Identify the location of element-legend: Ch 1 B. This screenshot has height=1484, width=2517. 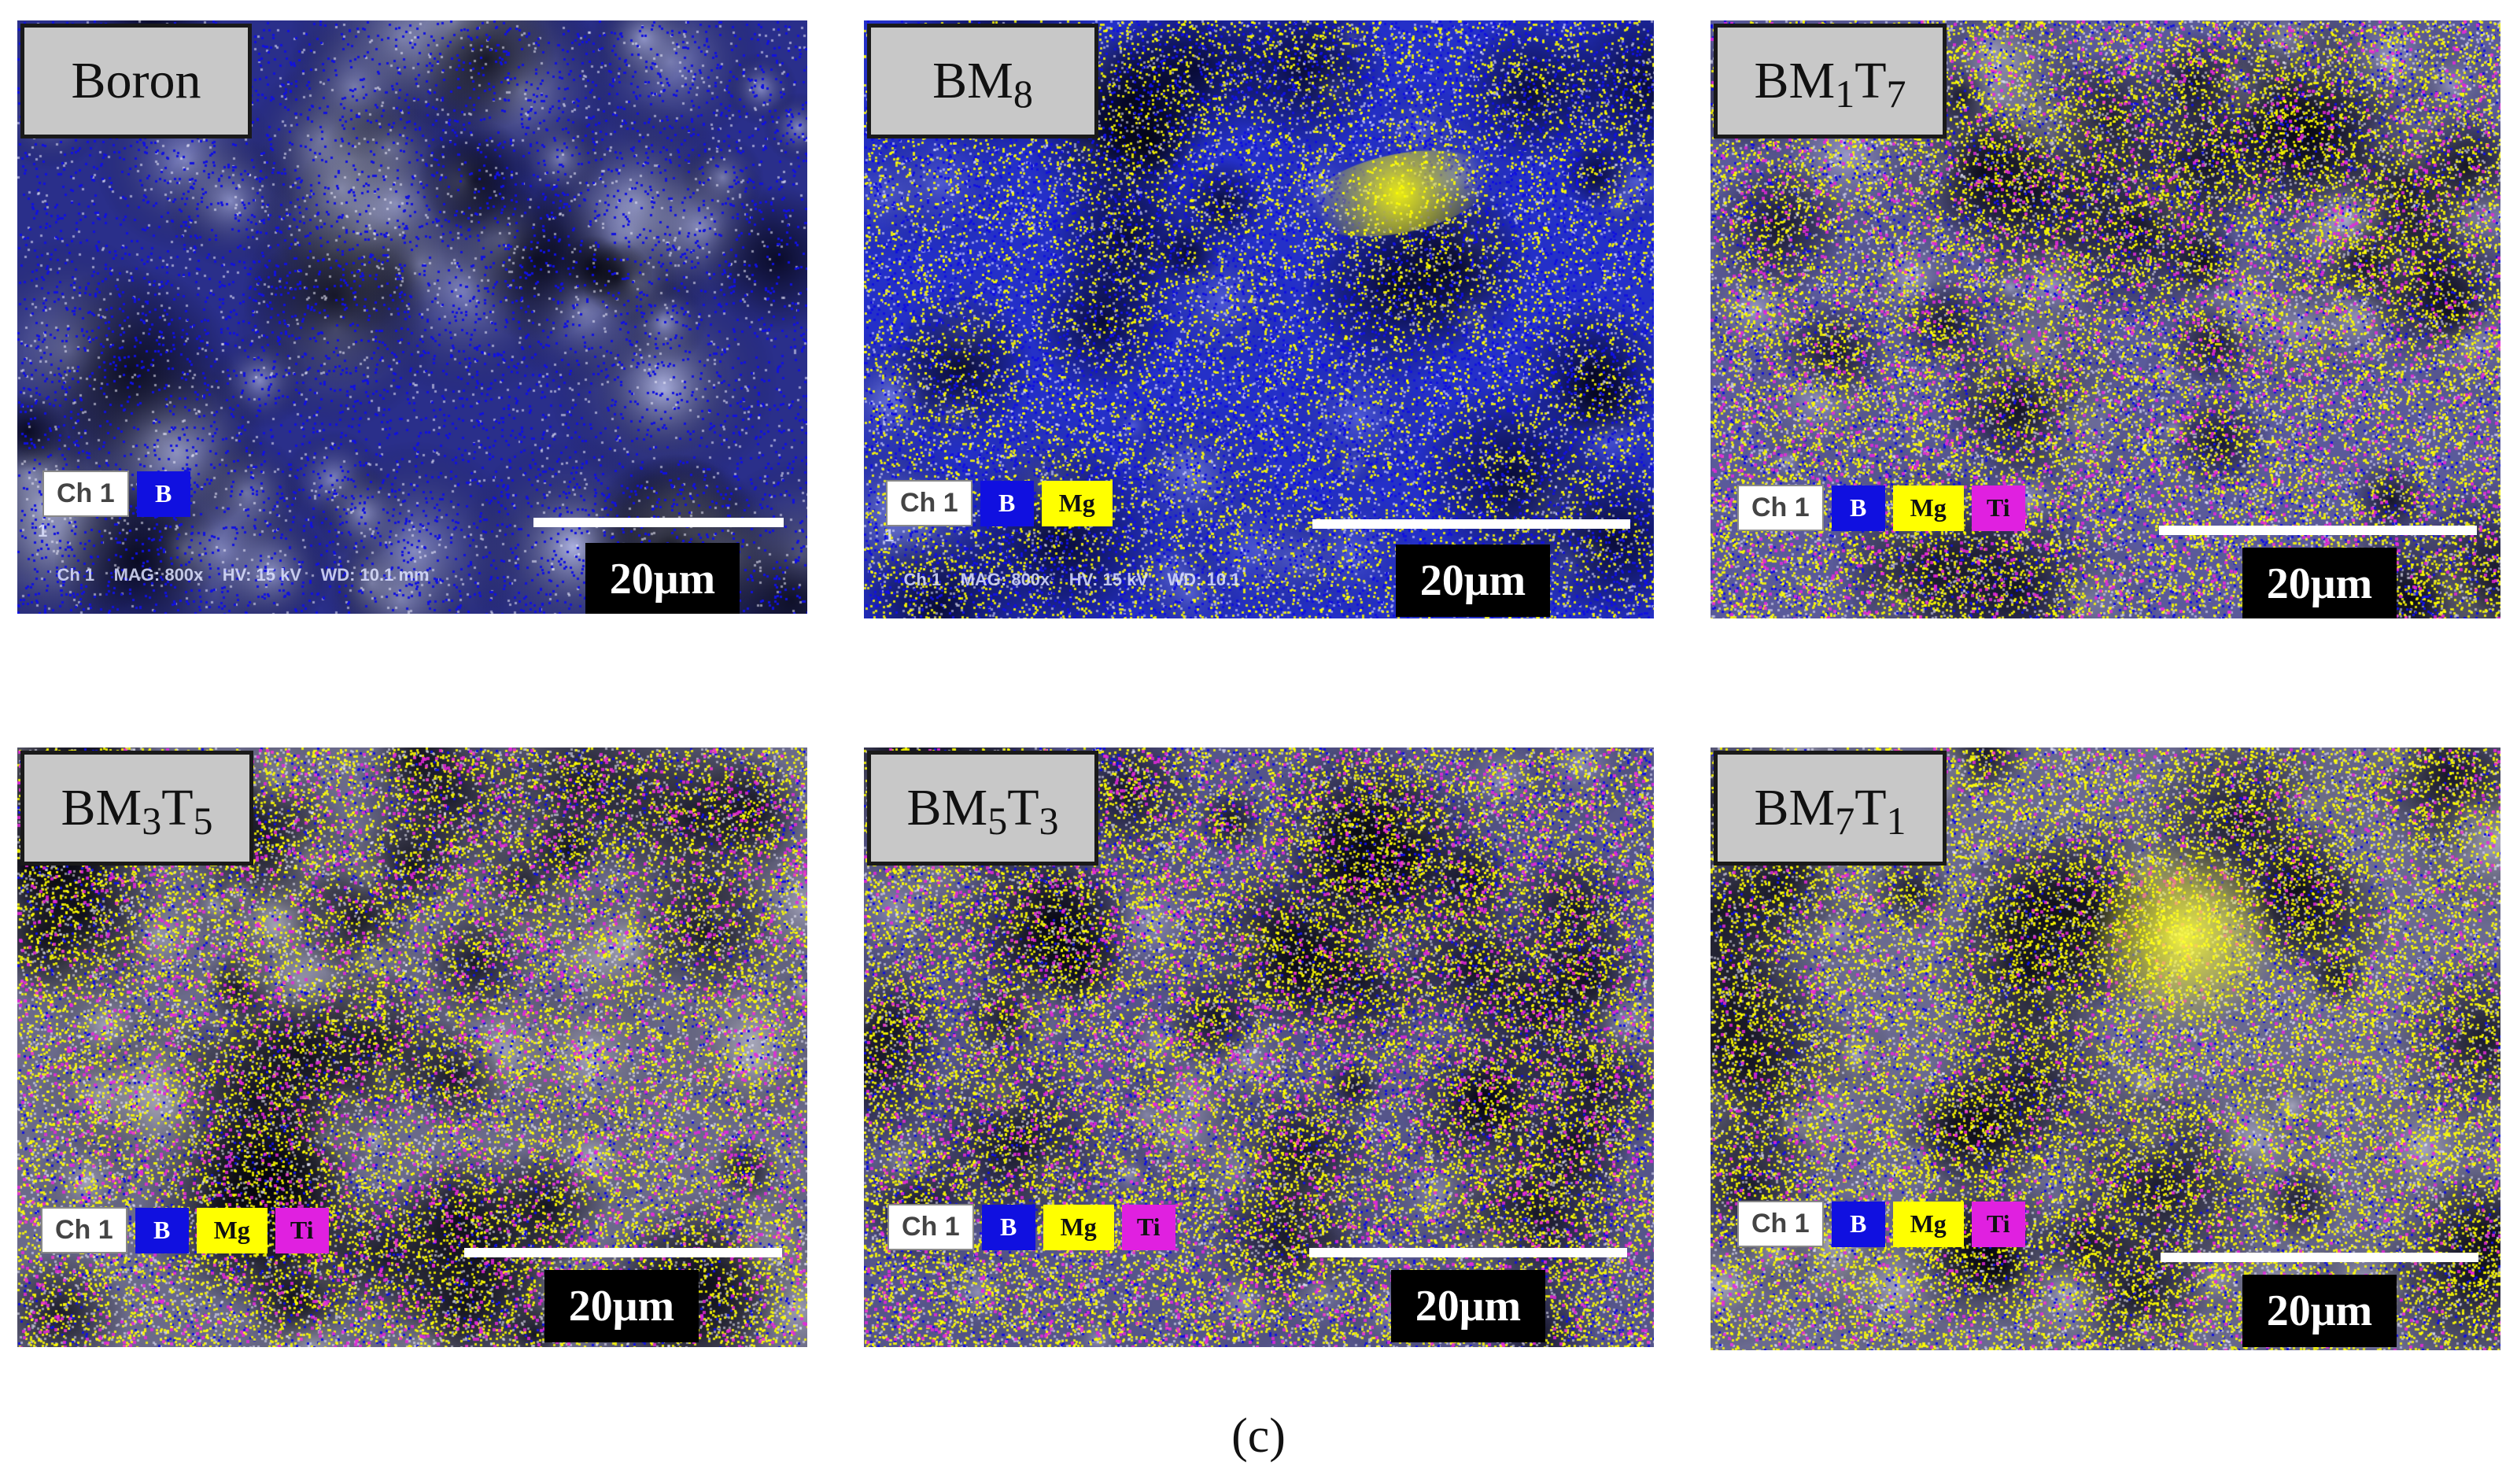
(116, 494).